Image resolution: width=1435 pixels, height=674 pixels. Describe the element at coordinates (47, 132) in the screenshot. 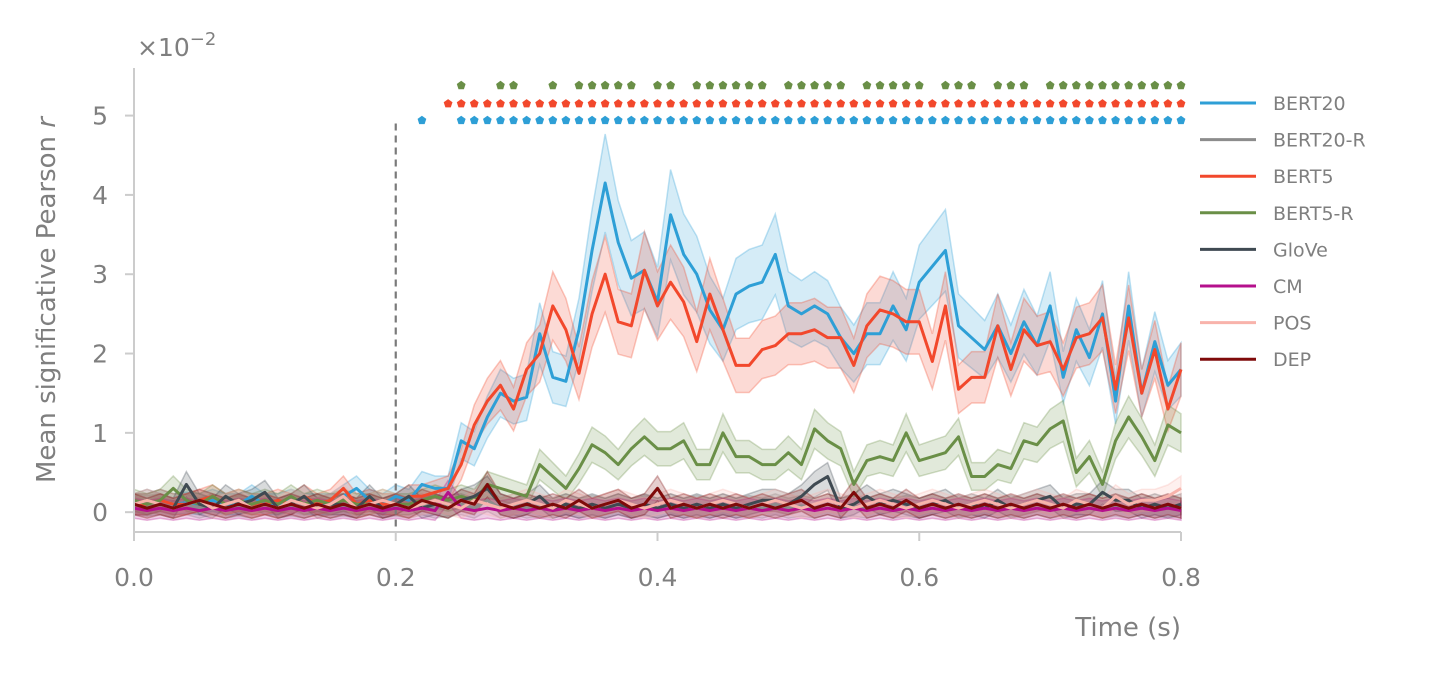

I see `y-axis-label-italic` at that location.